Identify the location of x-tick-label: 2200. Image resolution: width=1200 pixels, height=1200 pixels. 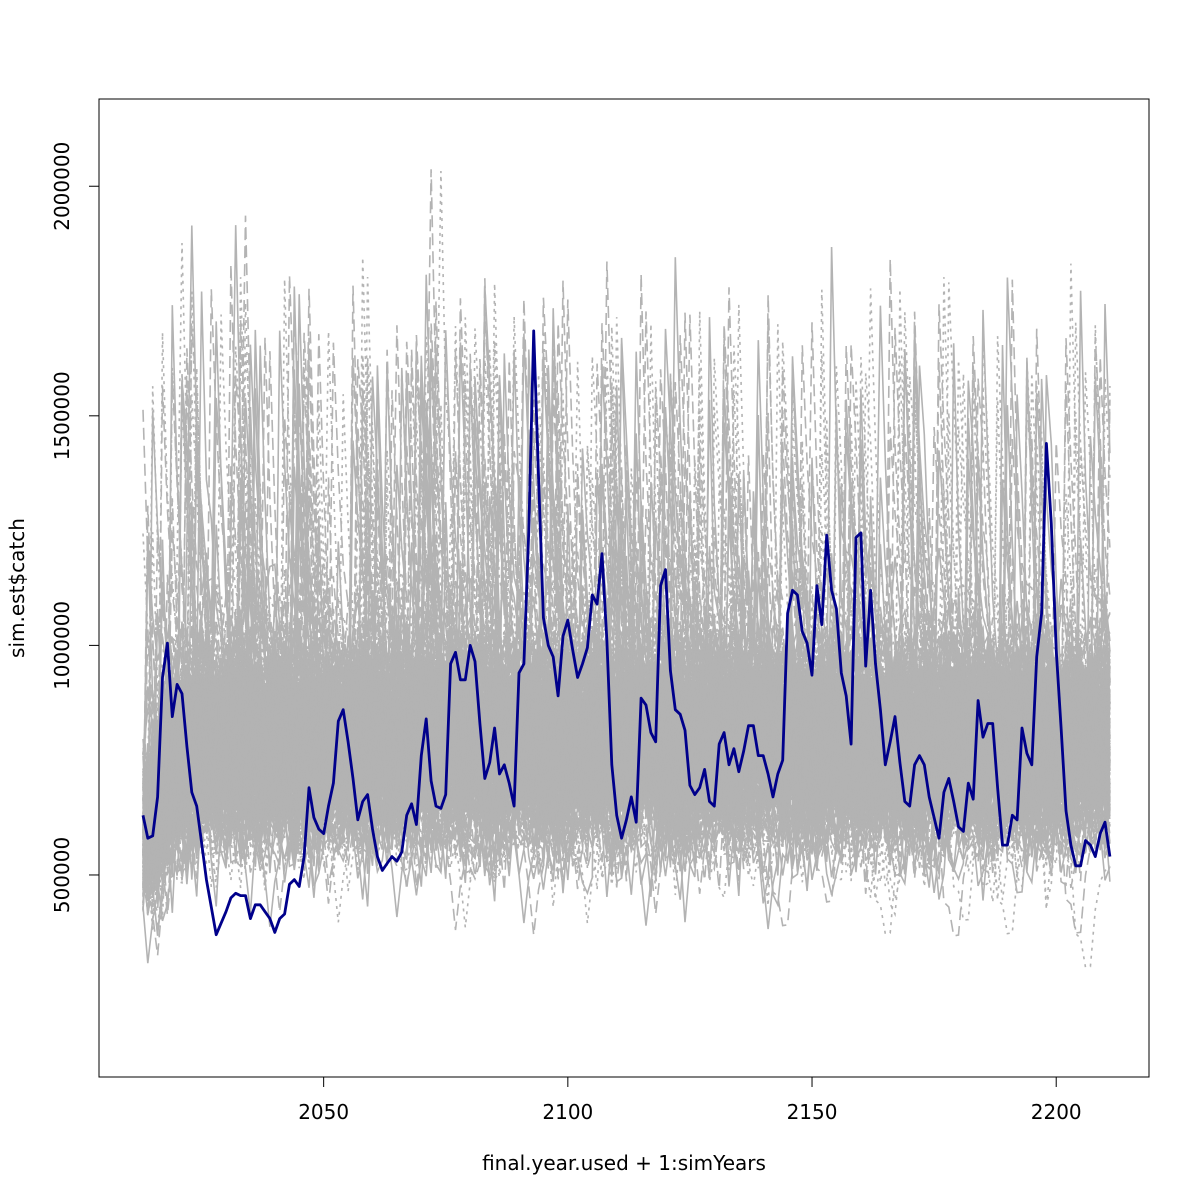
(1056, 1112).